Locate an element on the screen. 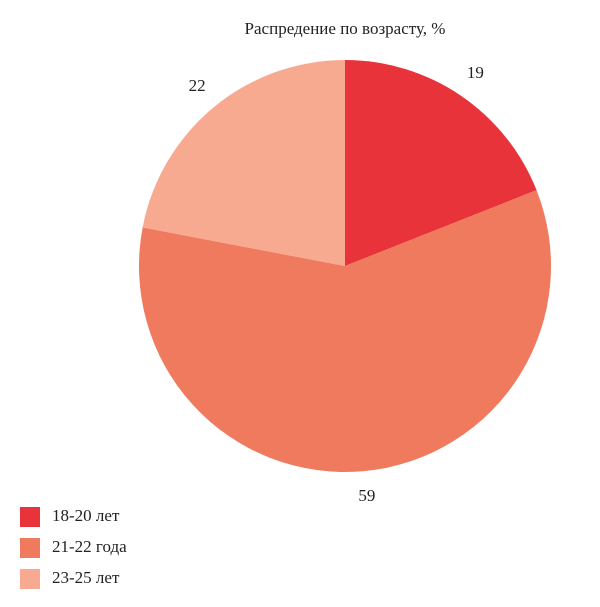 This screenshot has height=607, width=600. chart-title: Распредение по возрасту, % is located at coordinates (345, 28).